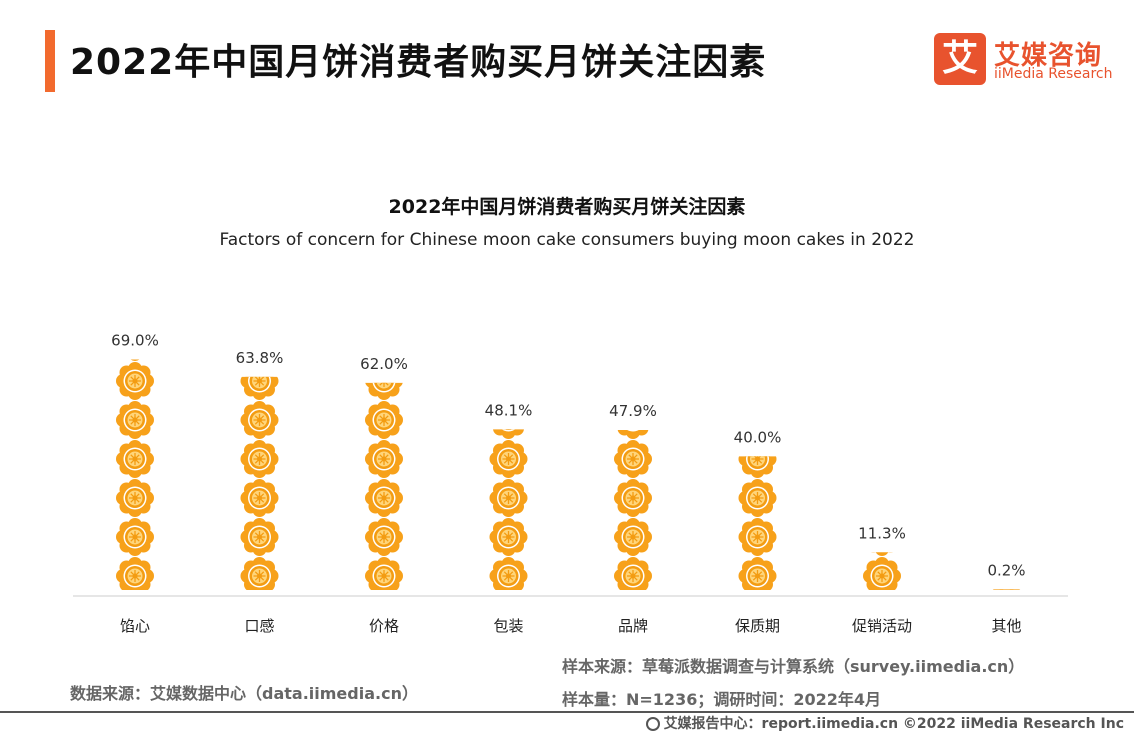 This screenshot has height=737, width=1134. I want to click on value-label-4: 48.1%, so click(509, 410).